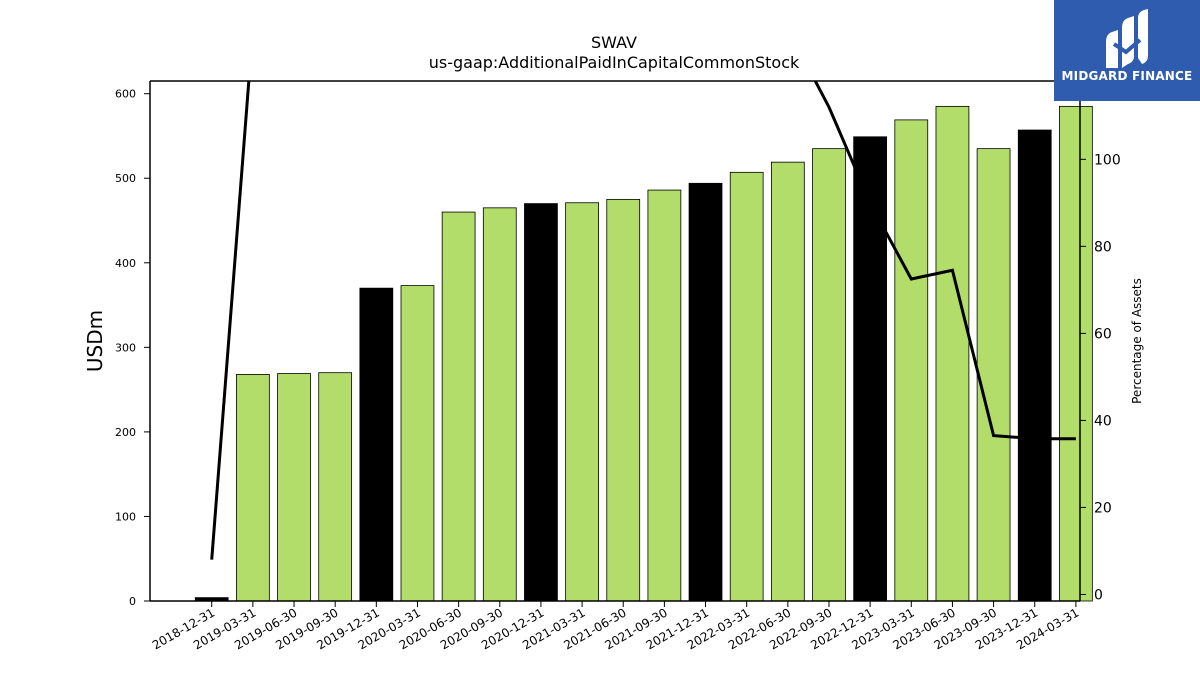 Image resolution: width=1200 pixels, height=675 pixels. What do you see at coordinates (125, 263) in the screenshot?
I see `y-tick-label: 400` at bounding box center [125, 263].